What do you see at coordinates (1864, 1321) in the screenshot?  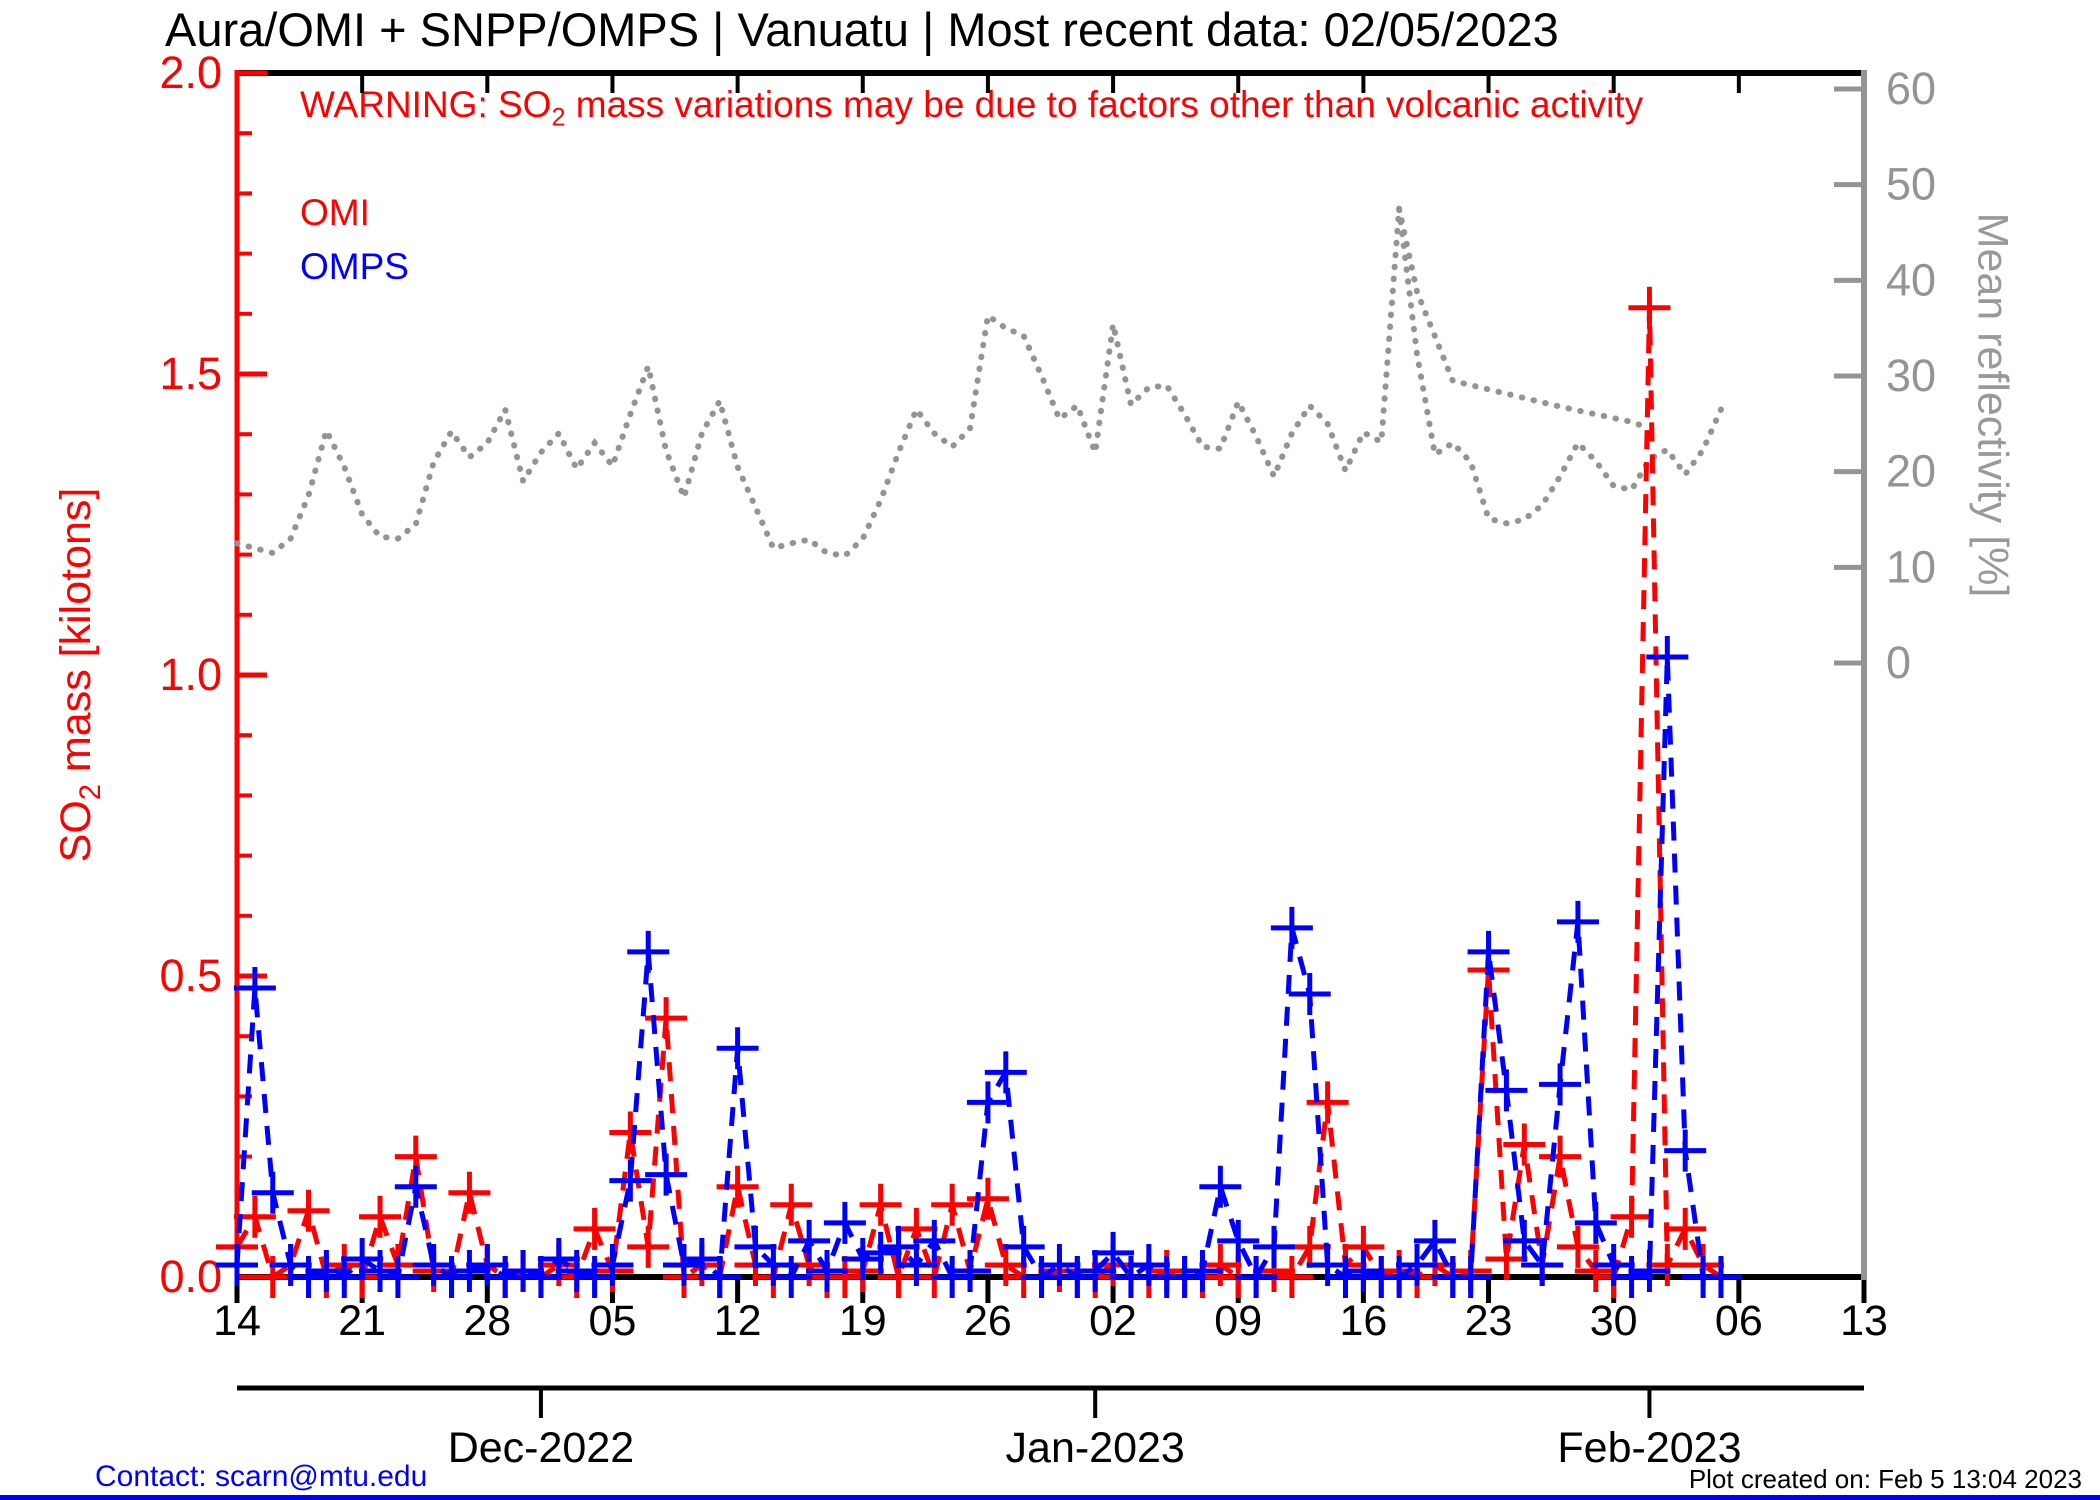 I see `svg-text: 13` at bounding box center [1864, 1321].